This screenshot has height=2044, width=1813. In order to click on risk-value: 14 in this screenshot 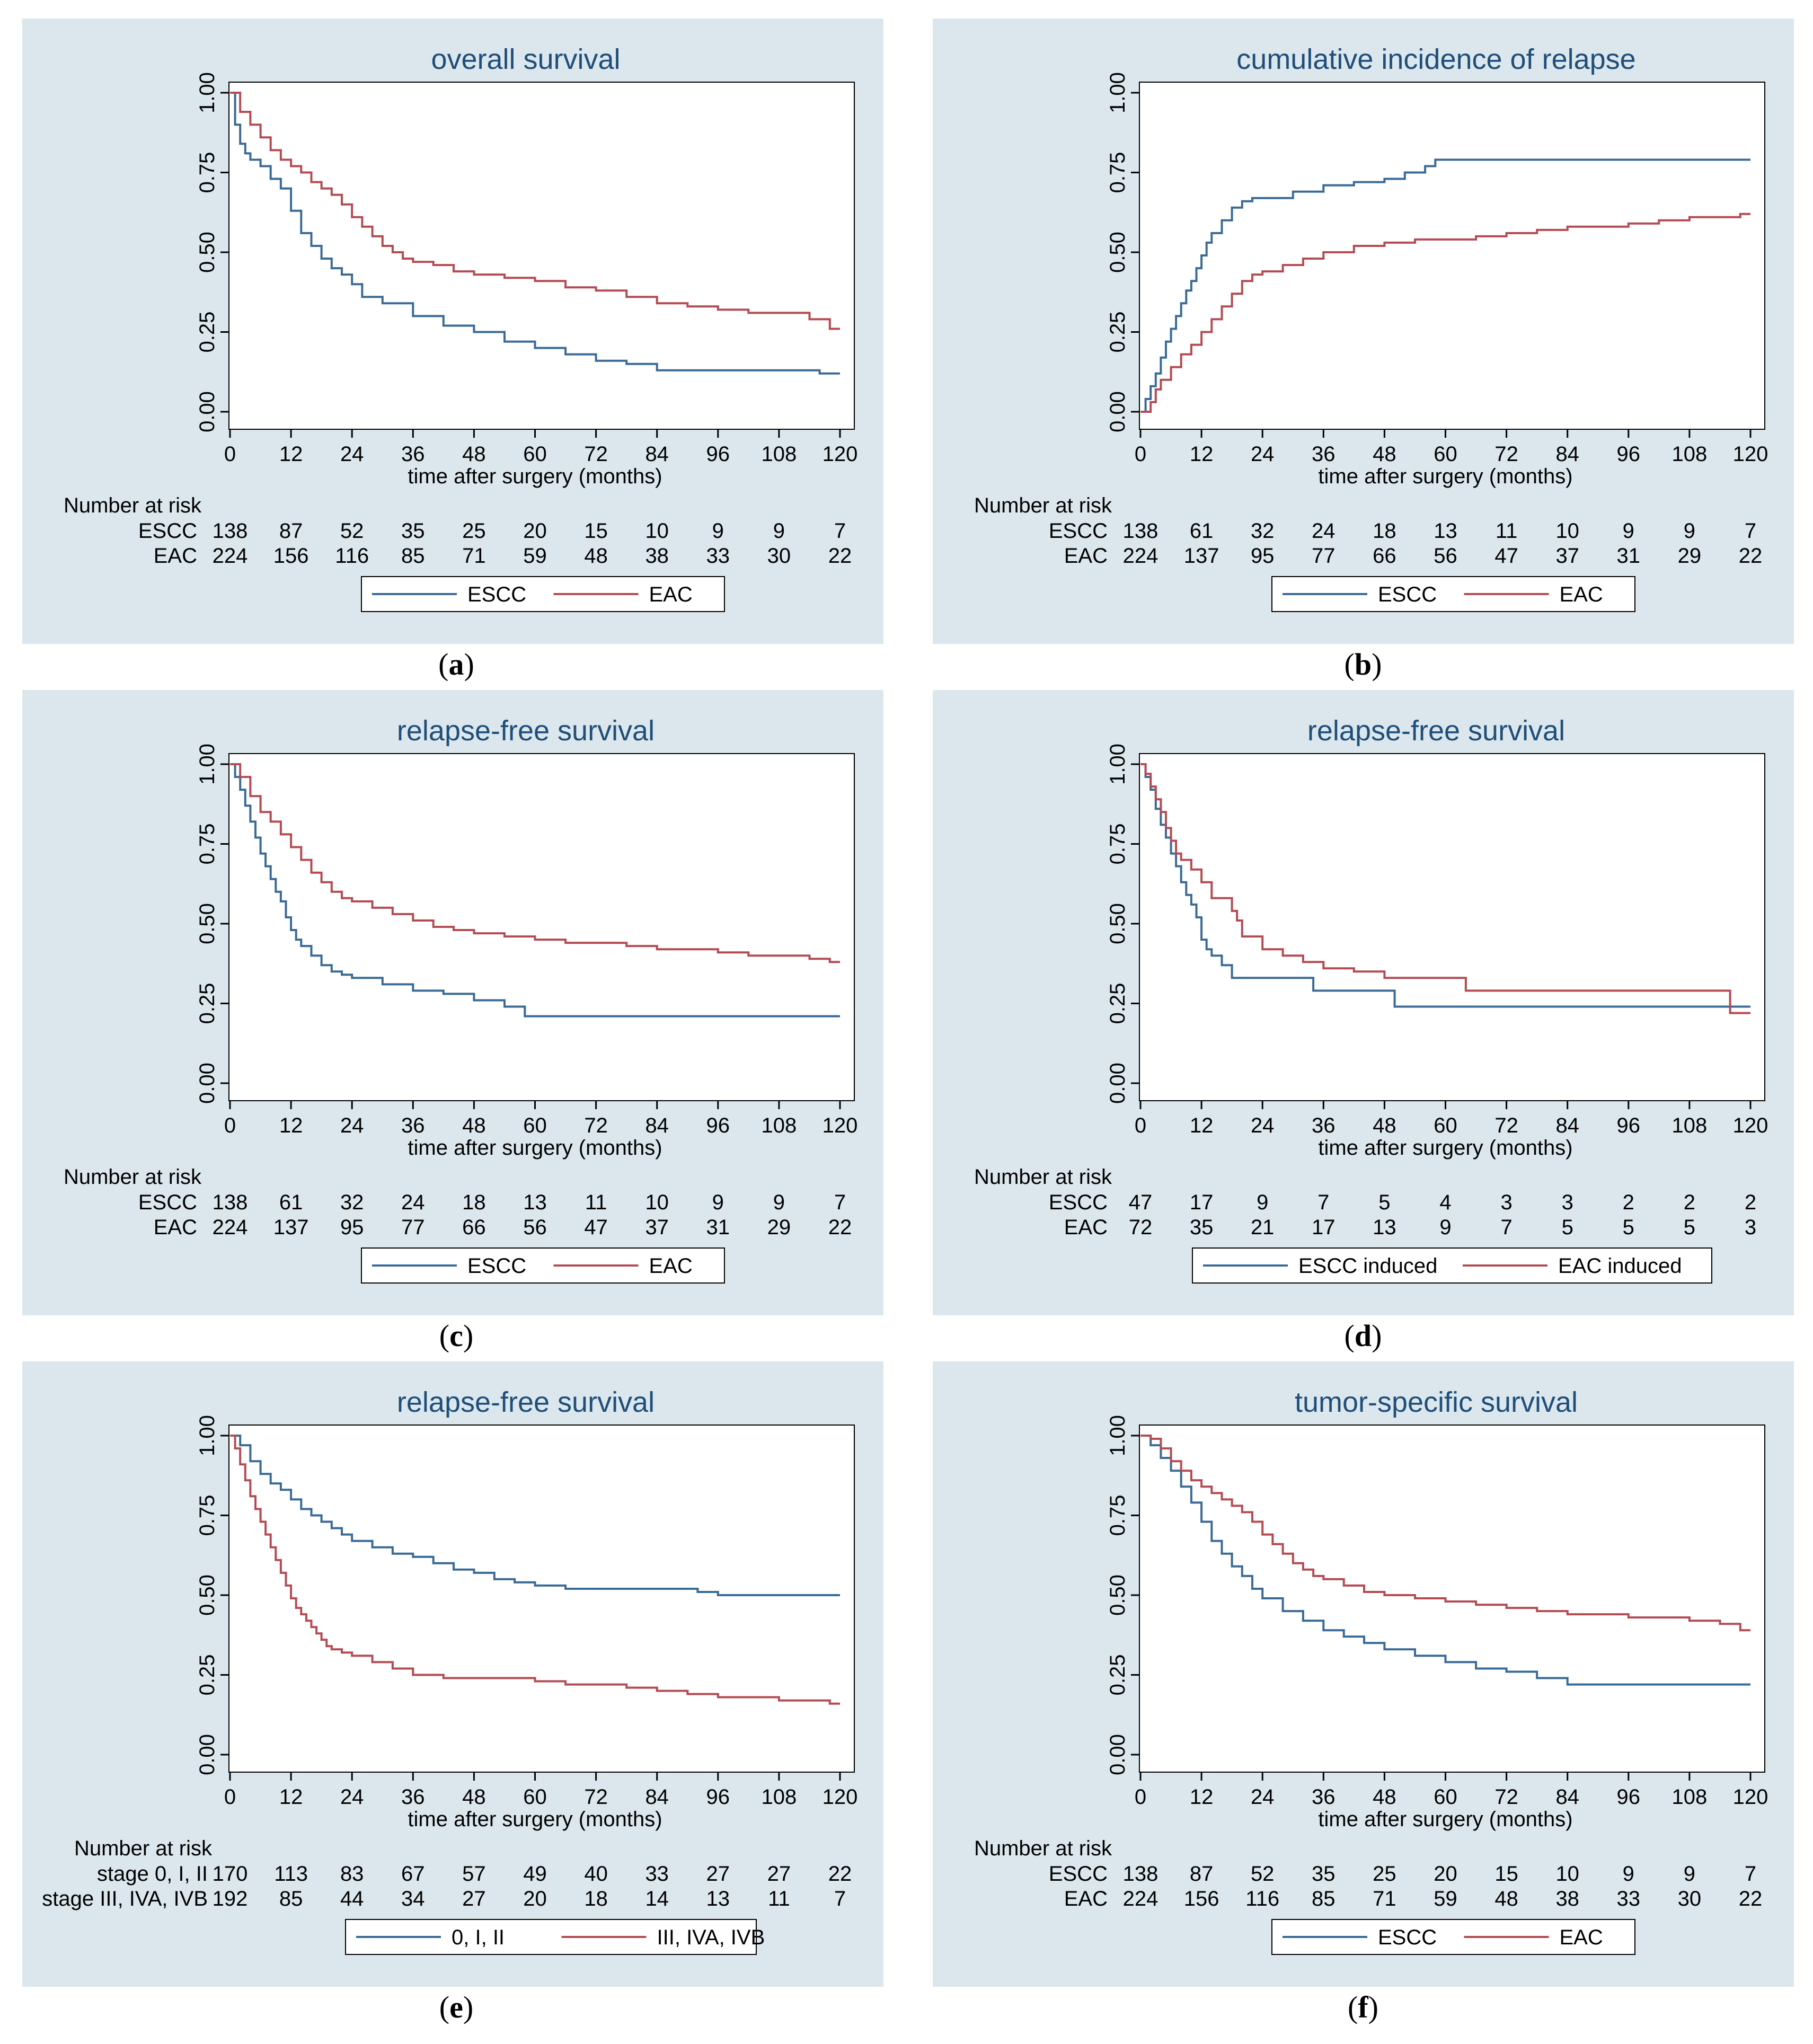, I will do `click(657, 1899)`.